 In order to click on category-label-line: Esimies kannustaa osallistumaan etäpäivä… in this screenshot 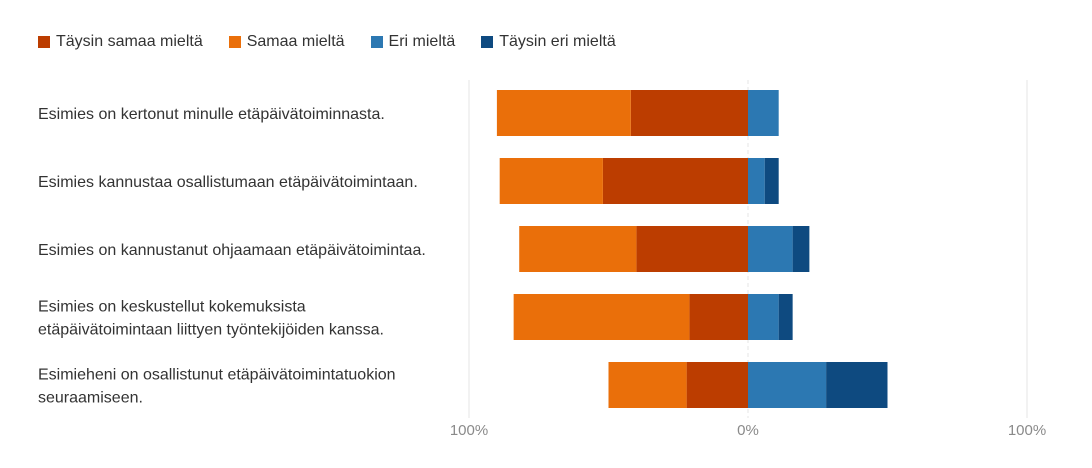, I will do `click(228, 182)`.